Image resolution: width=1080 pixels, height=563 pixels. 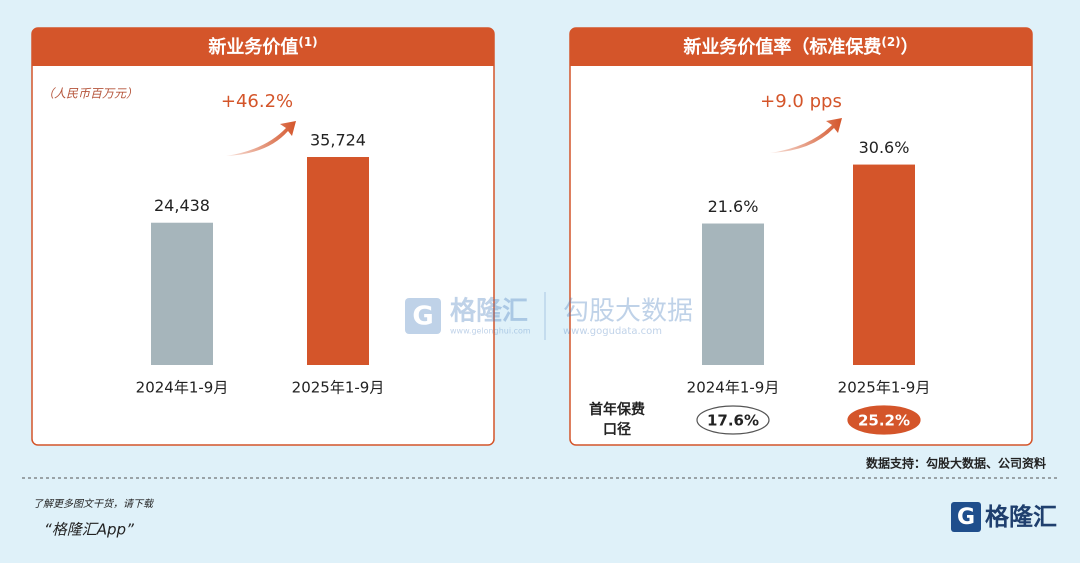 I want to click on value-label: 30.6%, so click(x=884, y=147).